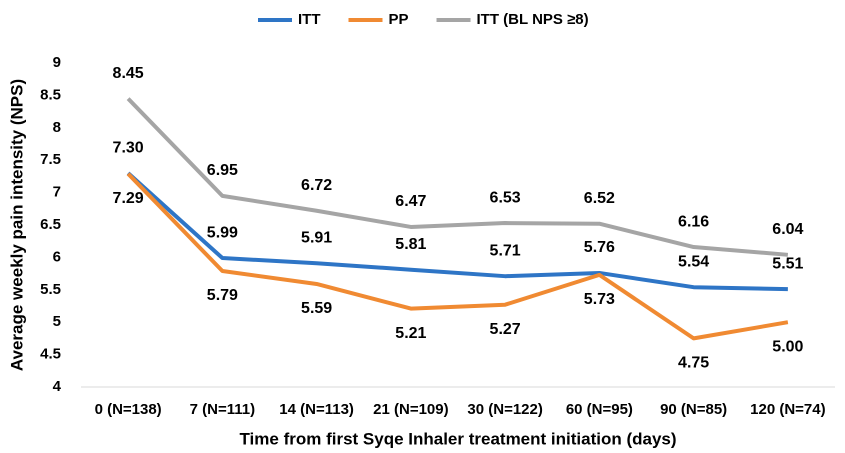 The width and height of the screenshot is (845, 453). Describe the element at coordinates (504, 409) in the screenshot. I see `x-tick-label: 30 (N=122)` at that location.